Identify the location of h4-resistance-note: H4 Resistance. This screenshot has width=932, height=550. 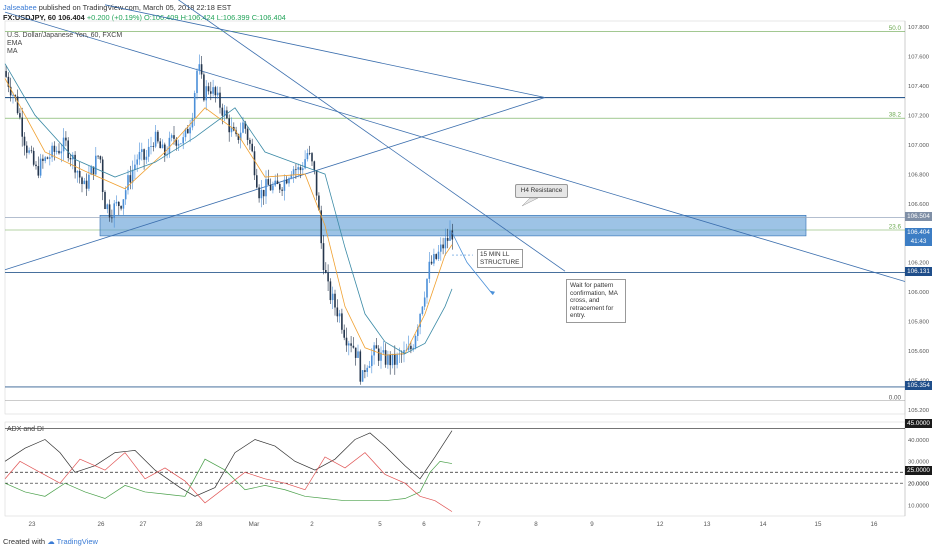
(541, 191).